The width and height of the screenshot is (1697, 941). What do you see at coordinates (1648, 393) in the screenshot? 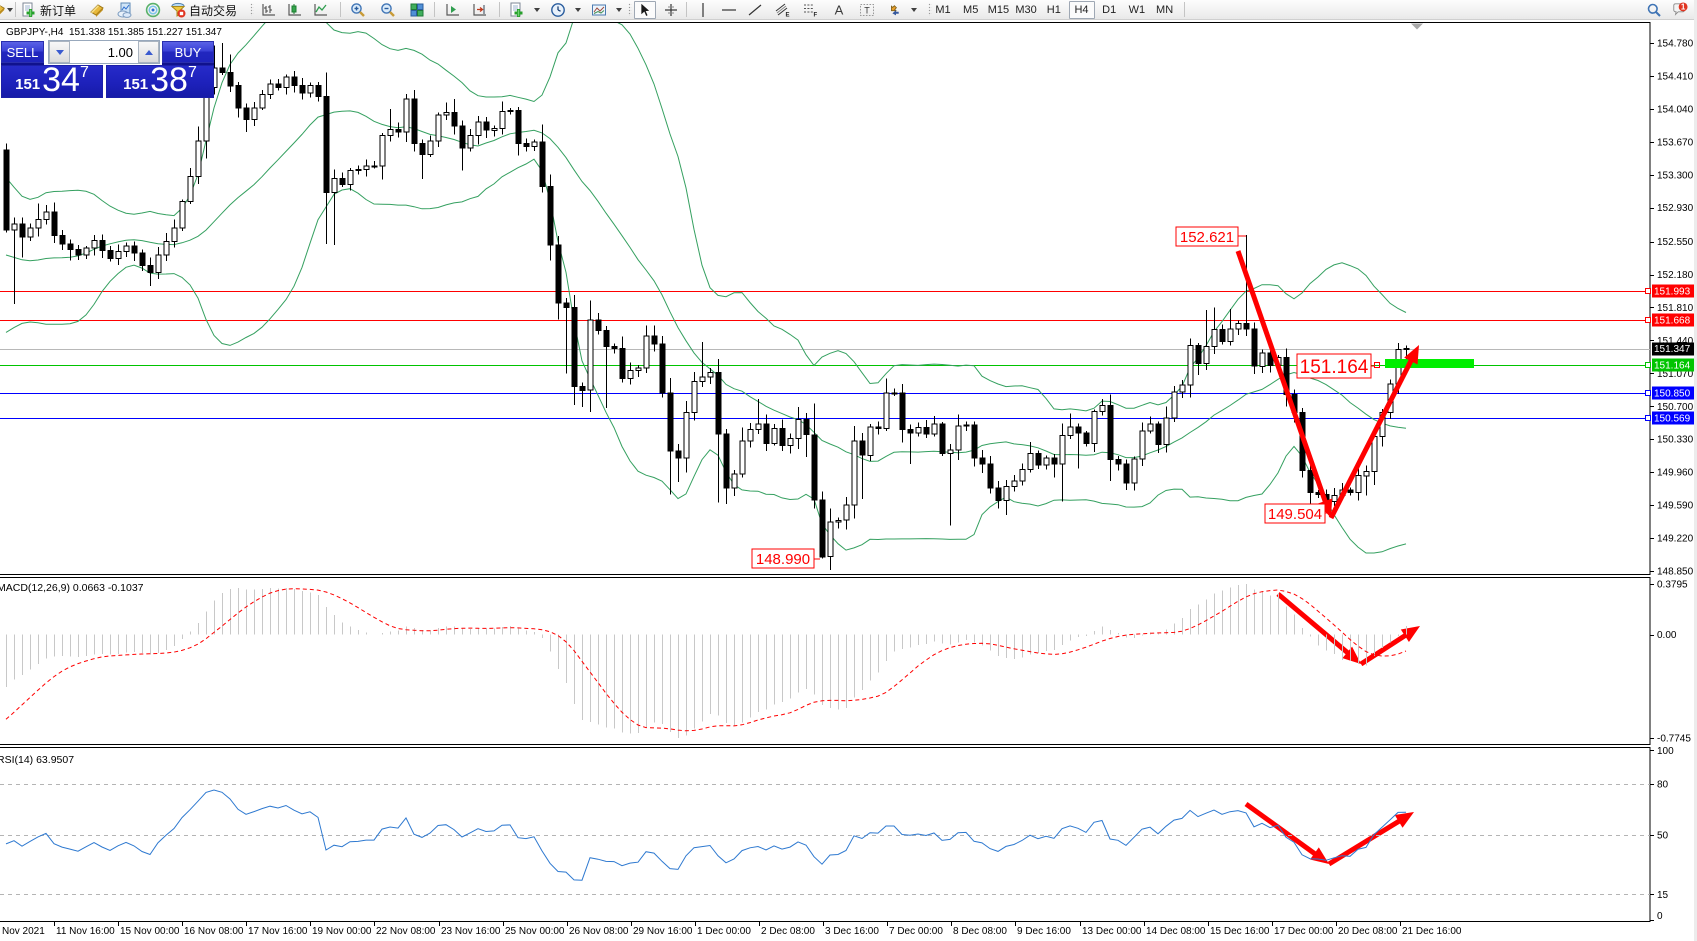
I see `badge-marker-square` at bounding box center [1648, 393].